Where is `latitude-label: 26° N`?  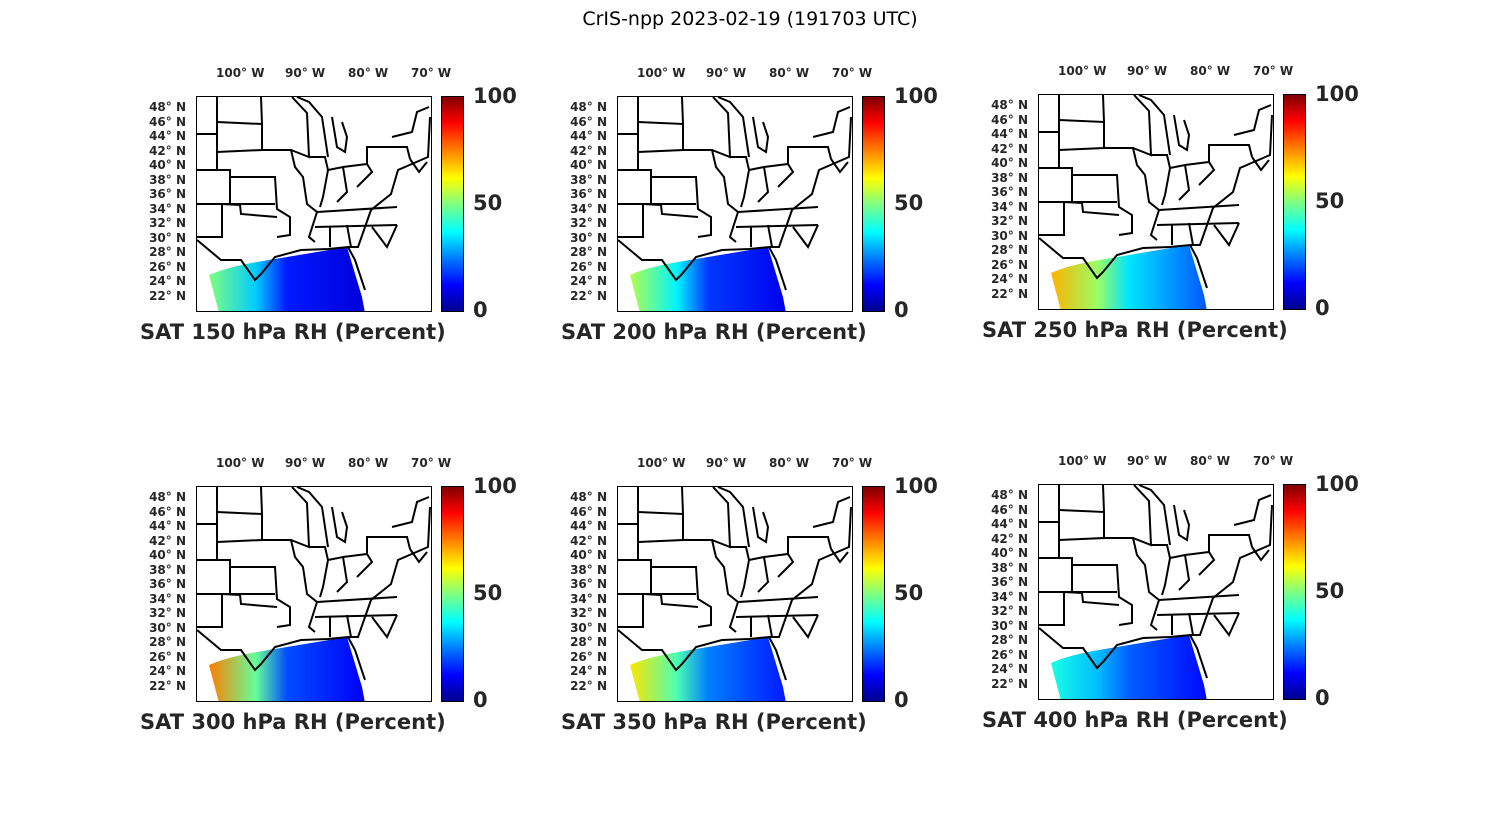 latitude-label: 26° N is located at coordinates (1009, 264).